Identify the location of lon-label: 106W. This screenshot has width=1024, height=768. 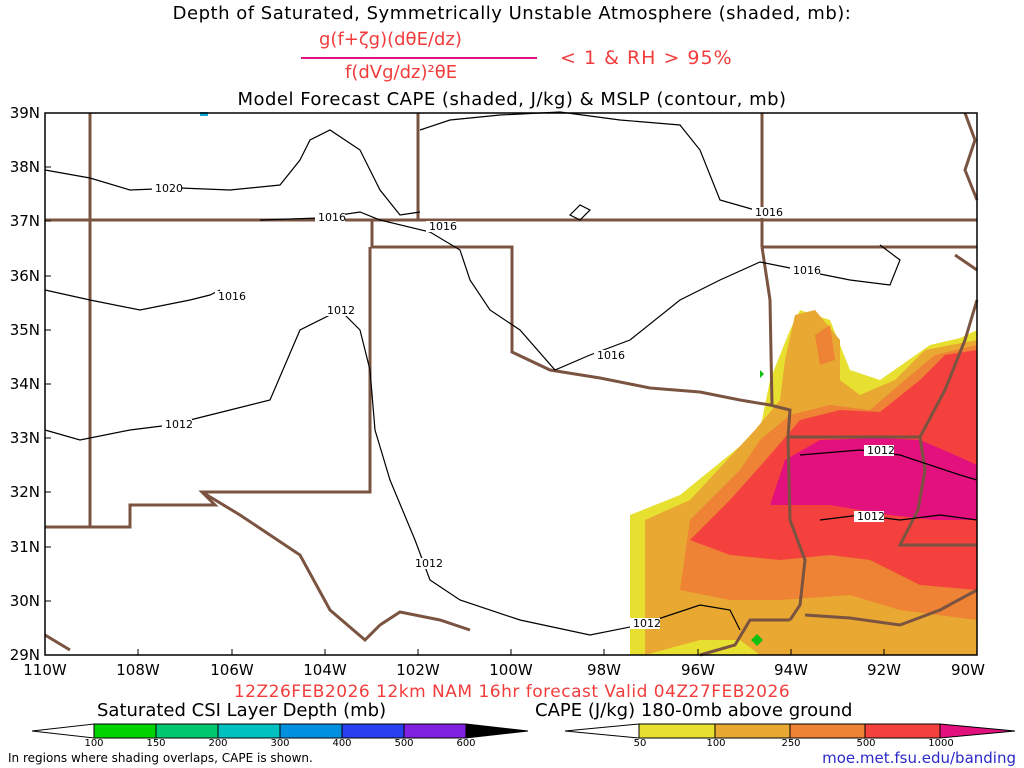
(232, 670).